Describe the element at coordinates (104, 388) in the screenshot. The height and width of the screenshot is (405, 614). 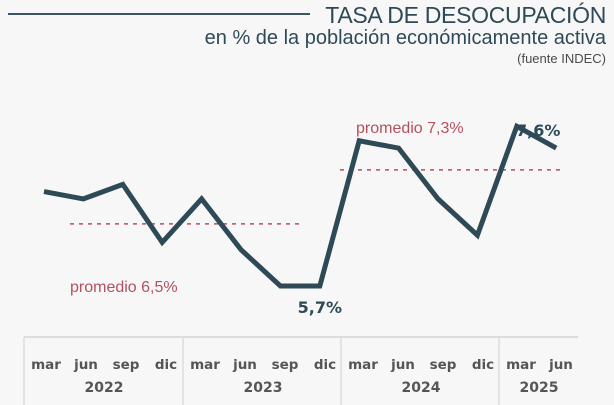
I see `year-label: 2022` at that location.